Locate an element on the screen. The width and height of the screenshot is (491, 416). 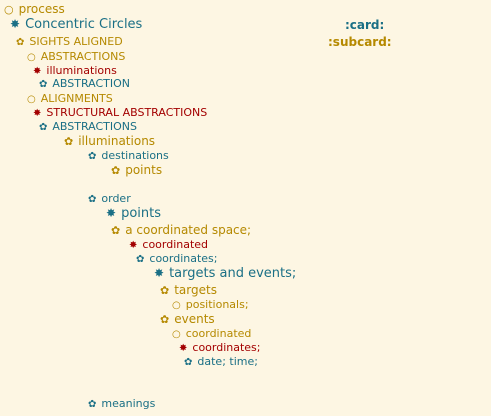
outline-heading: ✸ points is located at coordinates (133, 213).